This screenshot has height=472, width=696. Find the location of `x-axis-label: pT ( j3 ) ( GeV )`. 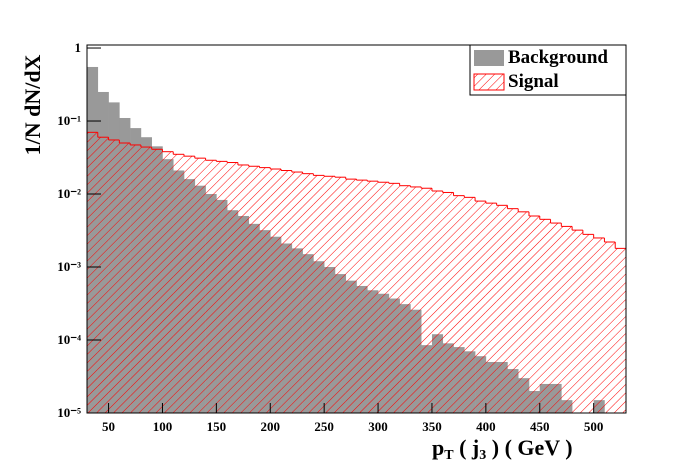

x-axis-label: pT ( j3 ) ( GeV ) is located at coordinates (502, 449).